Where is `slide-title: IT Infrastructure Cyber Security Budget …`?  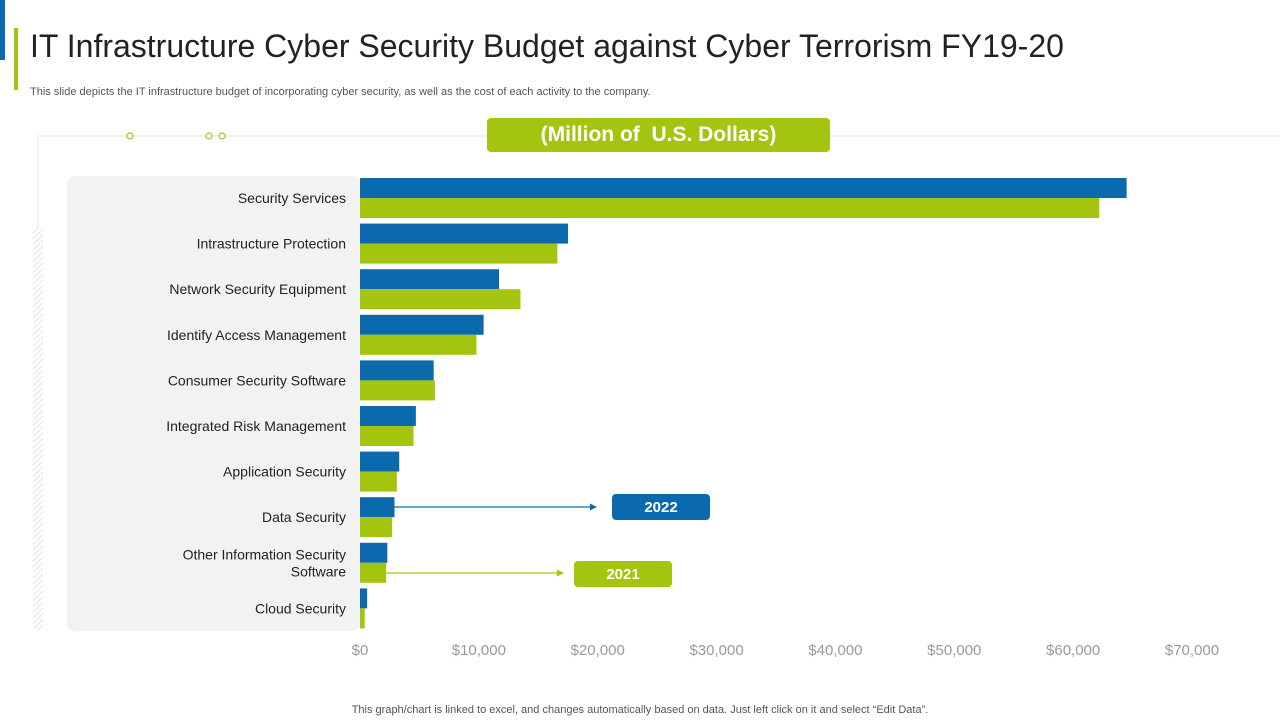
slide-title: IT Infrastructure Cyber Security Budget … is located at coordinates (547, 46).